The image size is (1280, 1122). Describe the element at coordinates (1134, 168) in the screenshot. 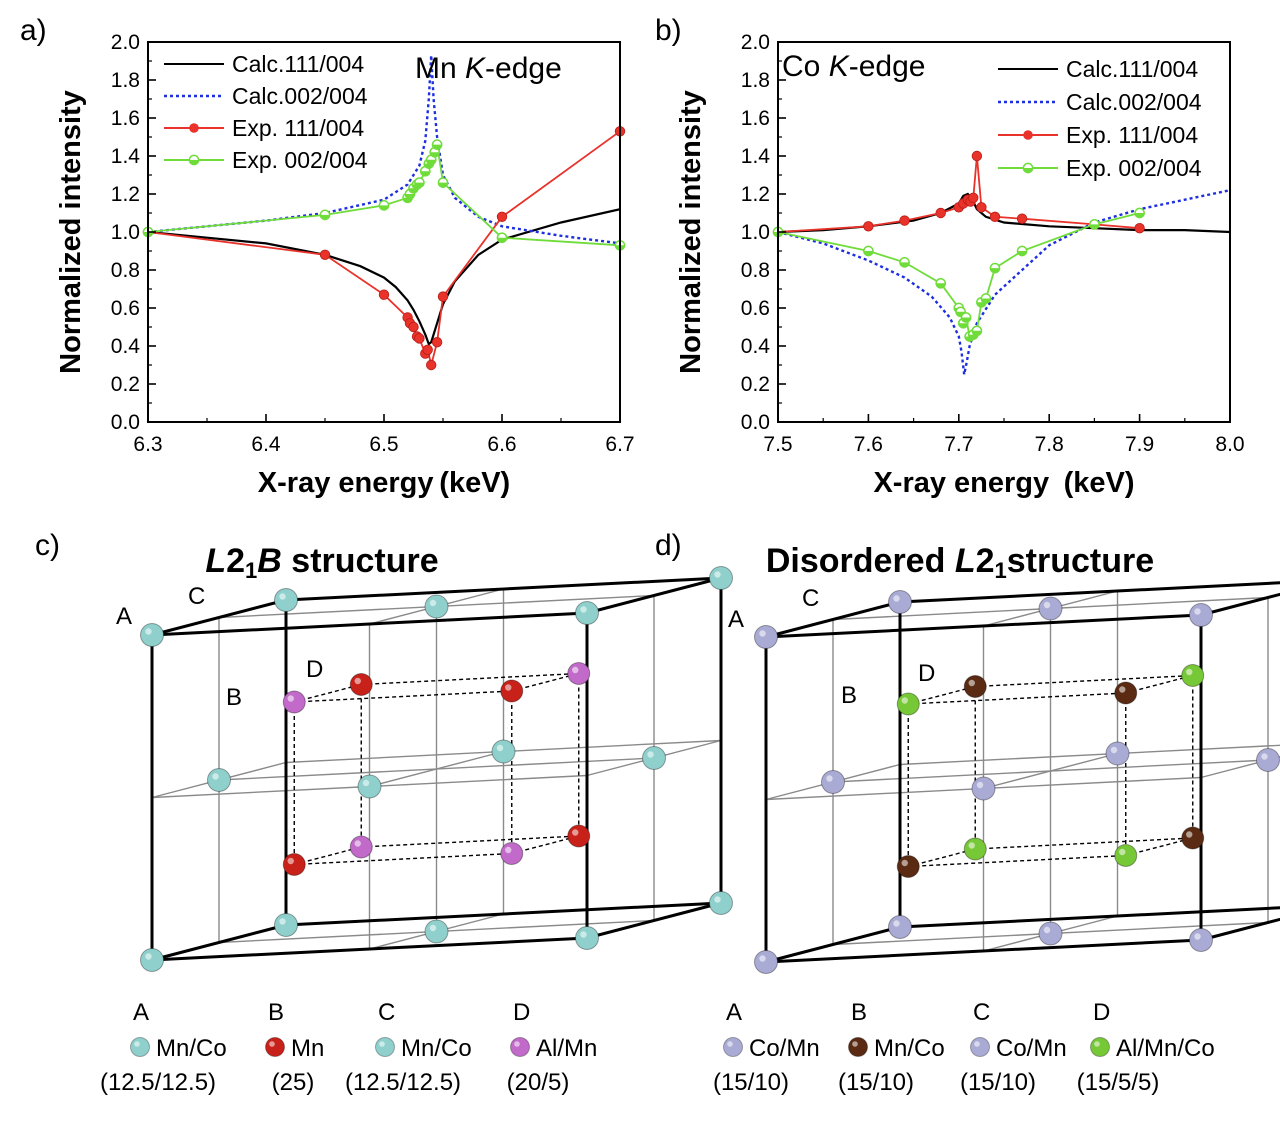

I see `legend-label: Exp. 002/004` at that location.